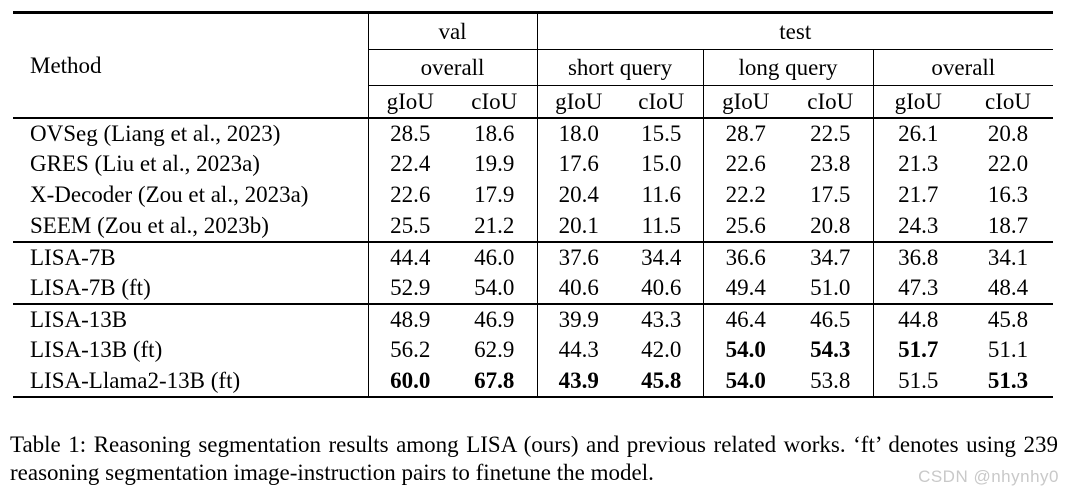 This screenshot has width=1067, height=500. I want to click on header-test-overall: overall, so click(963, 67).